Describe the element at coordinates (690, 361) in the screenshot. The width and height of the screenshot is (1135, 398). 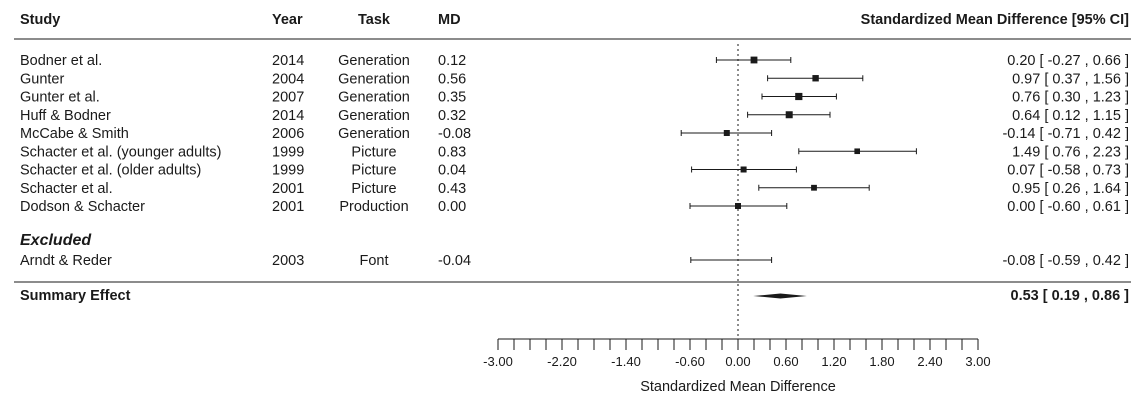
I see `x-tick-label: -0.60` at that location.